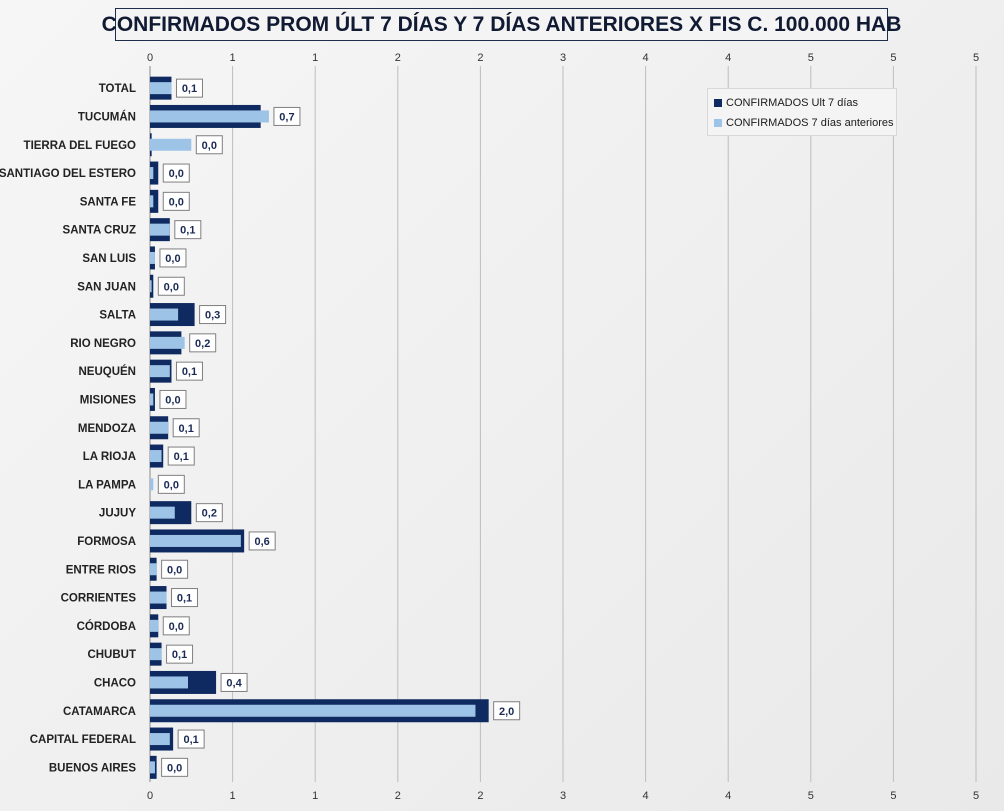 The width and height of the screenshot is (1004, 811). I want to click on data-label-text: 0,4, so click(234, 683).